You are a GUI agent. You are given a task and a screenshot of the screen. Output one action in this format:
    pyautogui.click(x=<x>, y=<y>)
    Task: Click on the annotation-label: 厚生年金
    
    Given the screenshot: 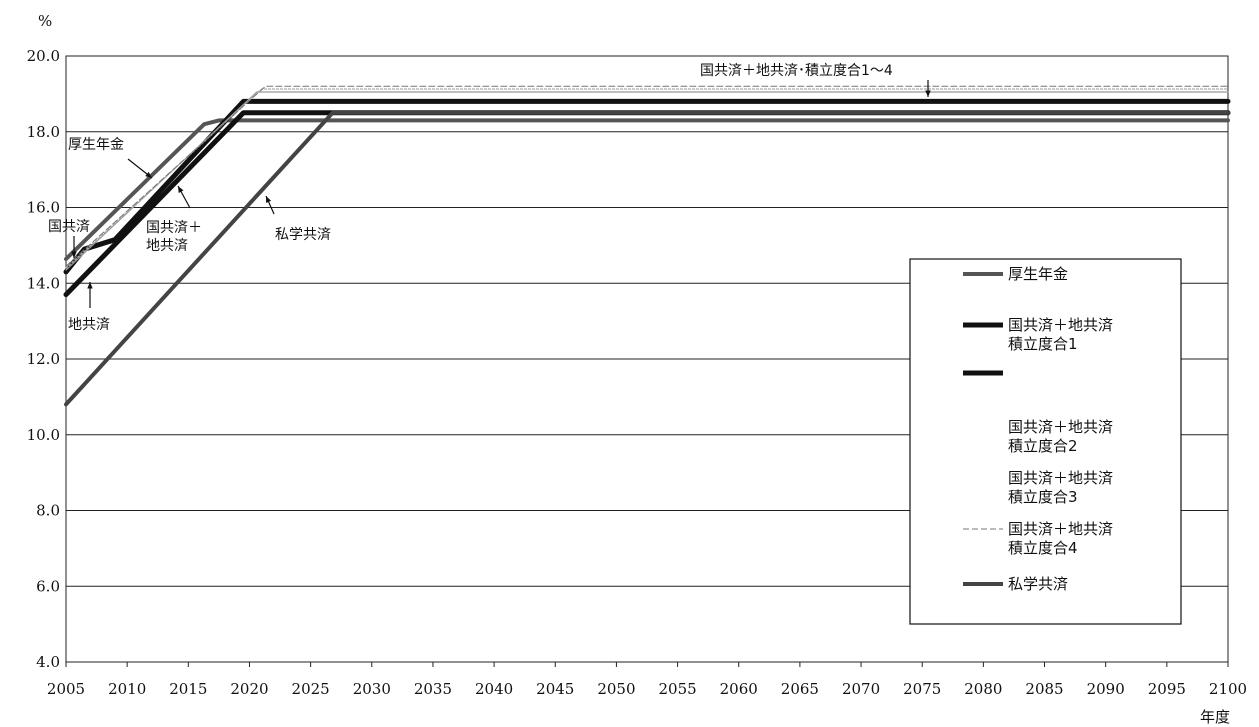 What is the action you would take?
    pyautogui.click(x=96, y=145)
    